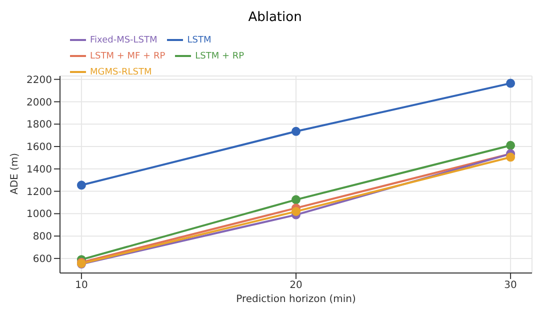 The image size is (550, 321). I want to click on chart-title: Ablation, so click(275, 17).